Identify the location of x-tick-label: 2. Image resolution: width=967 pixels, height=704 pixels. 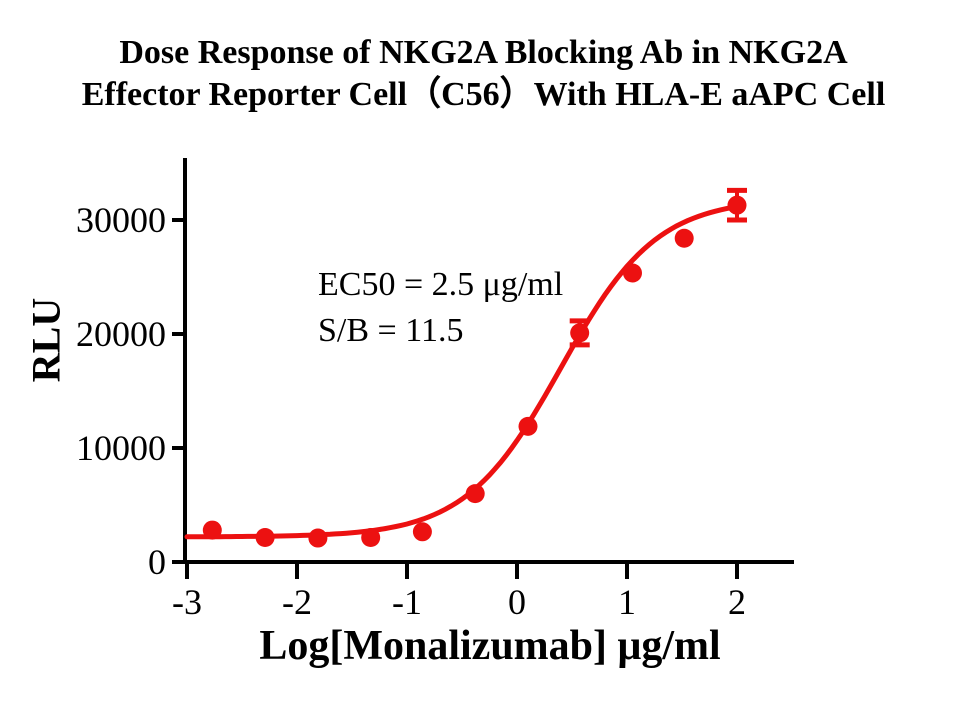
(737, 602).